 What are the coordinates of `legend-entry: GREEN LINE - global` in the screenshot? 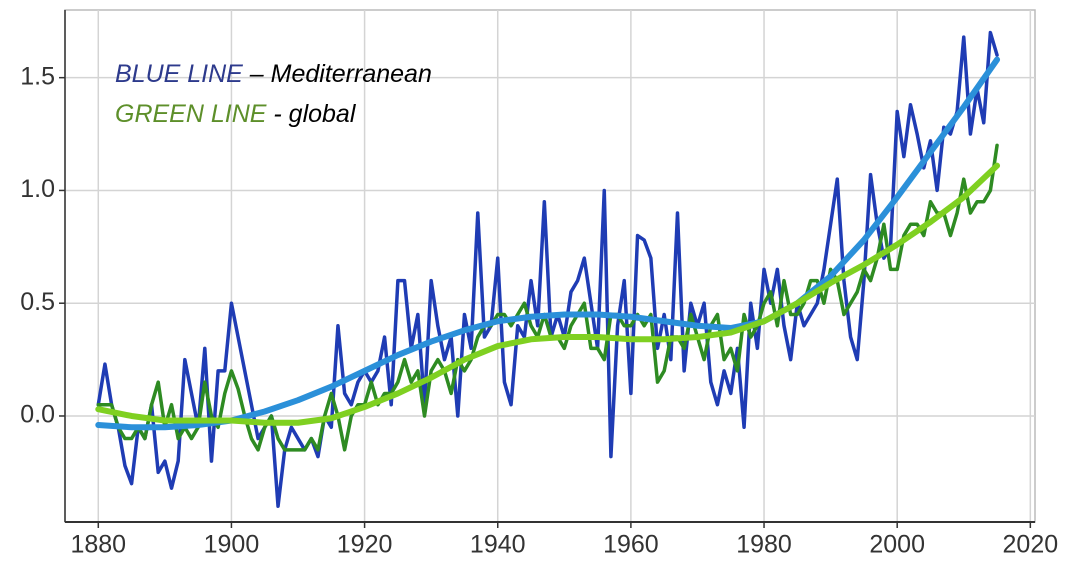 It's located at (236, 114).